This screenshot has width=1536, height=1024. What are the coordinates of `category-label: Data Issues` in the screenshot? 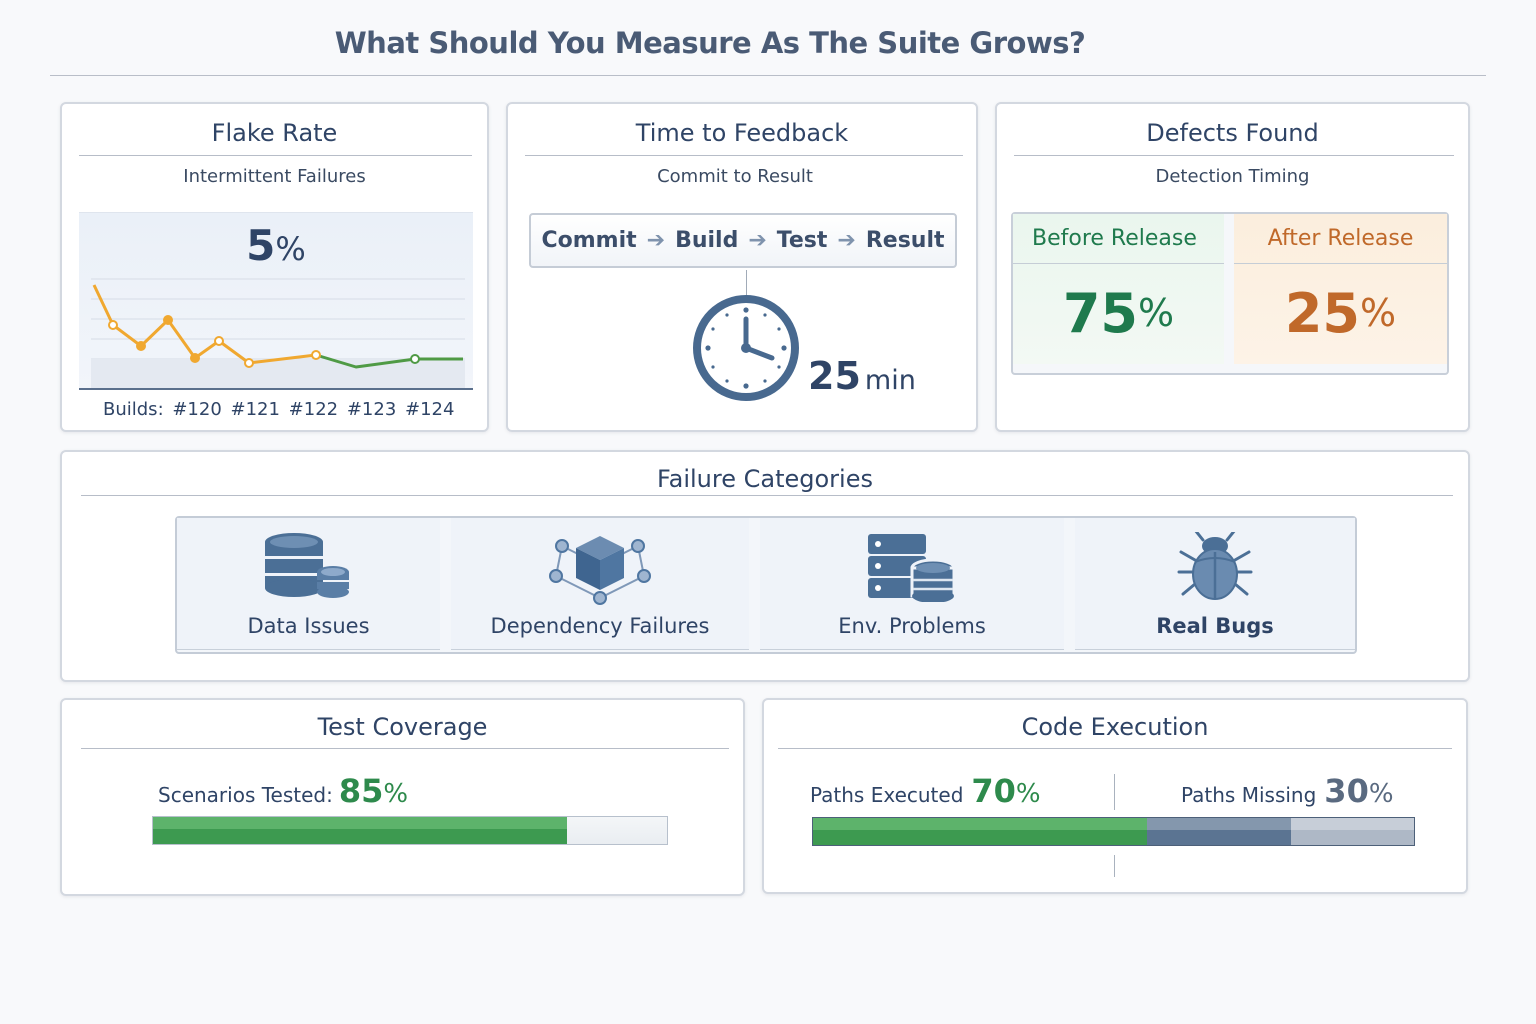 It's located at (308, 626).